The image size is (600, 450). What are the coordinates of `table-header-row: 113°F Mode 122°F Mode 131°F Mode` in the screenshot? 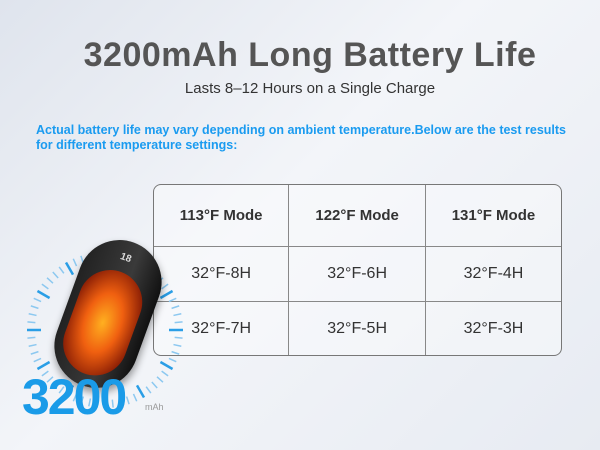 It's located at (357, 216).